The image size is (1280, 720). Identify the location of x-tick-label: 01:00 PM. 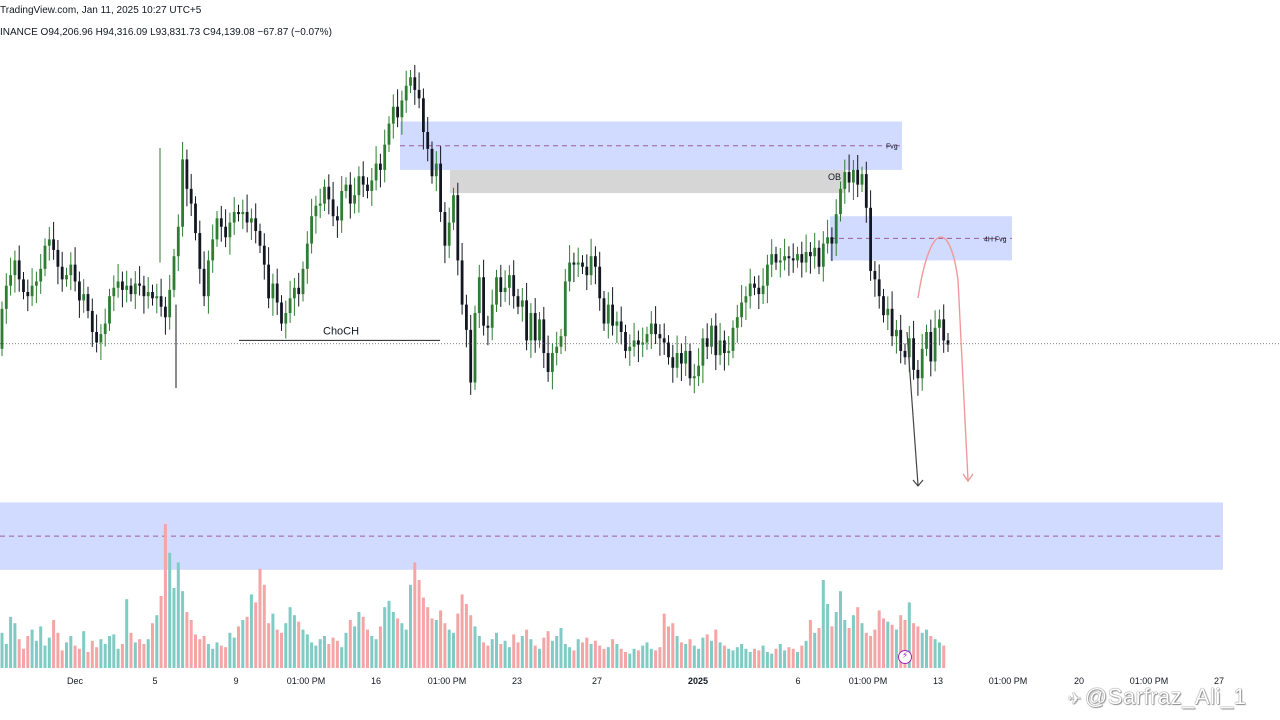
(1008, 681).